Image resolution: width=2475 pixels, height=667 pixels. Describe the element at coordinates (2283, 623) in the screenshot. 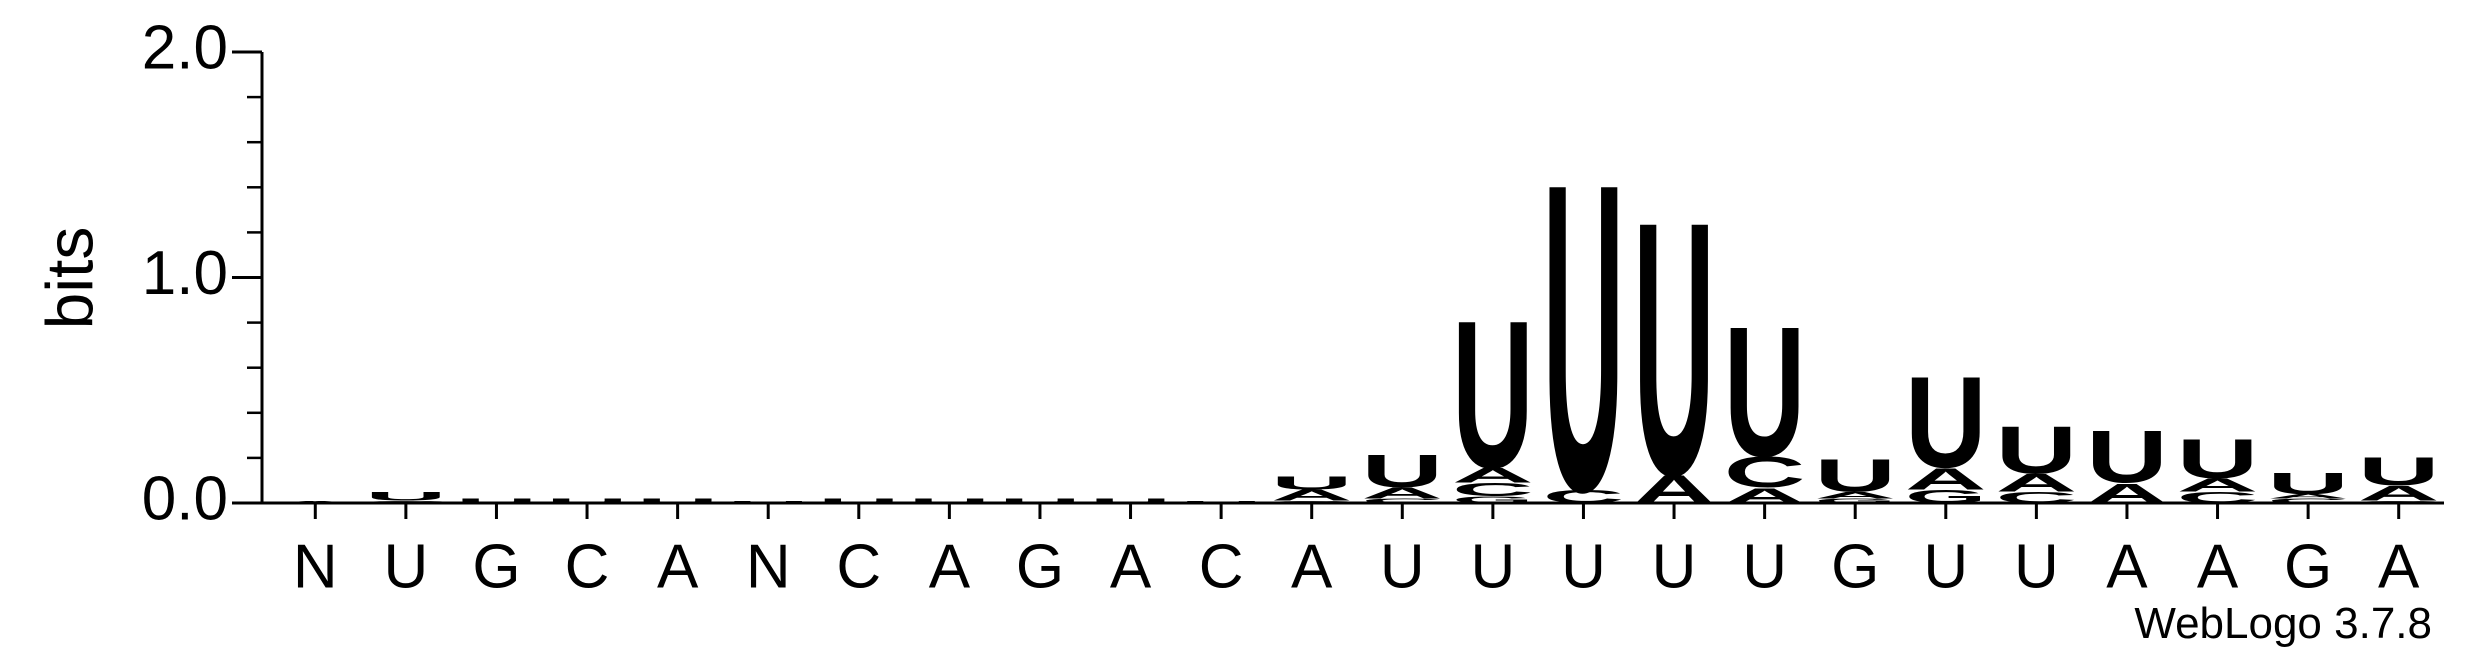

I see `footer: WebLogo 3.7.8` at that location.